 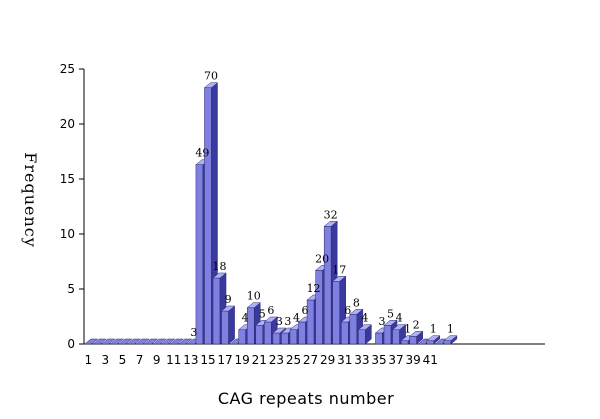 I want to click on x-tick-label: 19, so click(x=242, y=360).